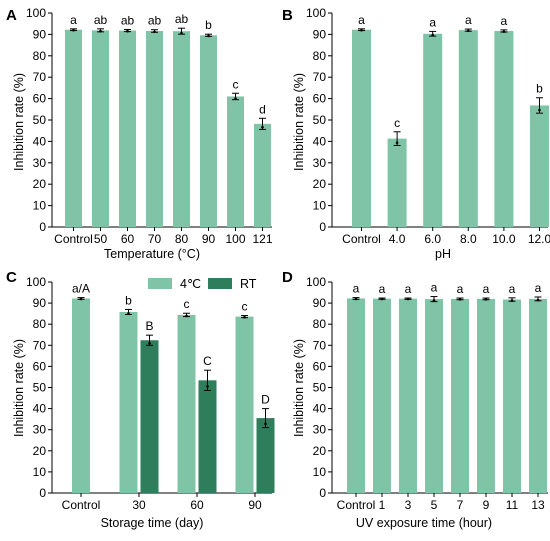  What do you see at coordinates (320, 430) in the screenshot?
I see `y-tick-label: 30` at bounding box center [320, 430].